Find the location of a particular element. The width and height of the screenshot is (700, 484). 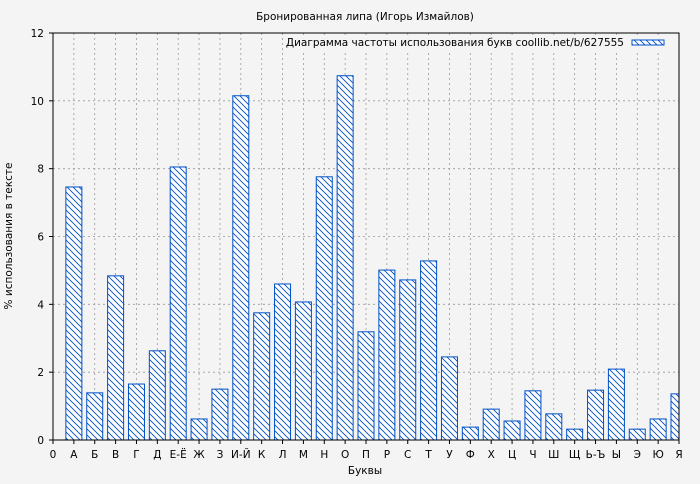

bar-А is located at coordinates (74, 313).